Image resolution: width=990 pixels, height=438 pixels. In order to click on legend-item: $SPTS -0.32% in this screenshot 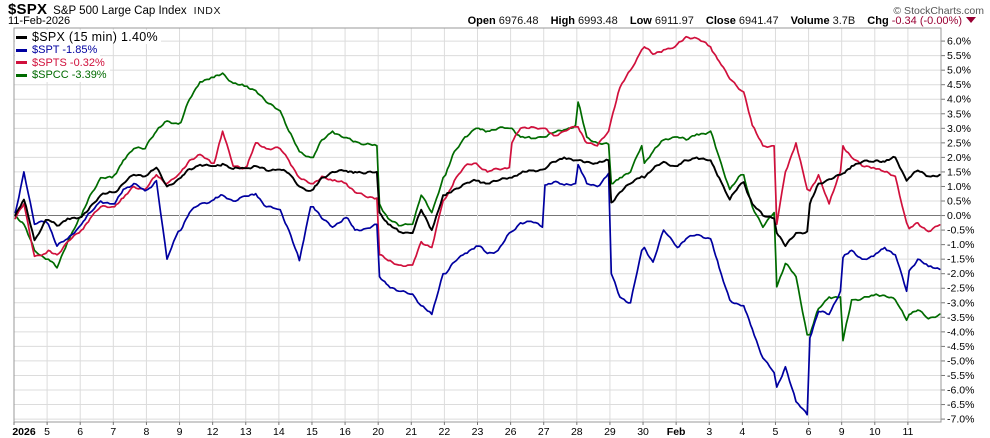, I will do `click(61, 62)`.